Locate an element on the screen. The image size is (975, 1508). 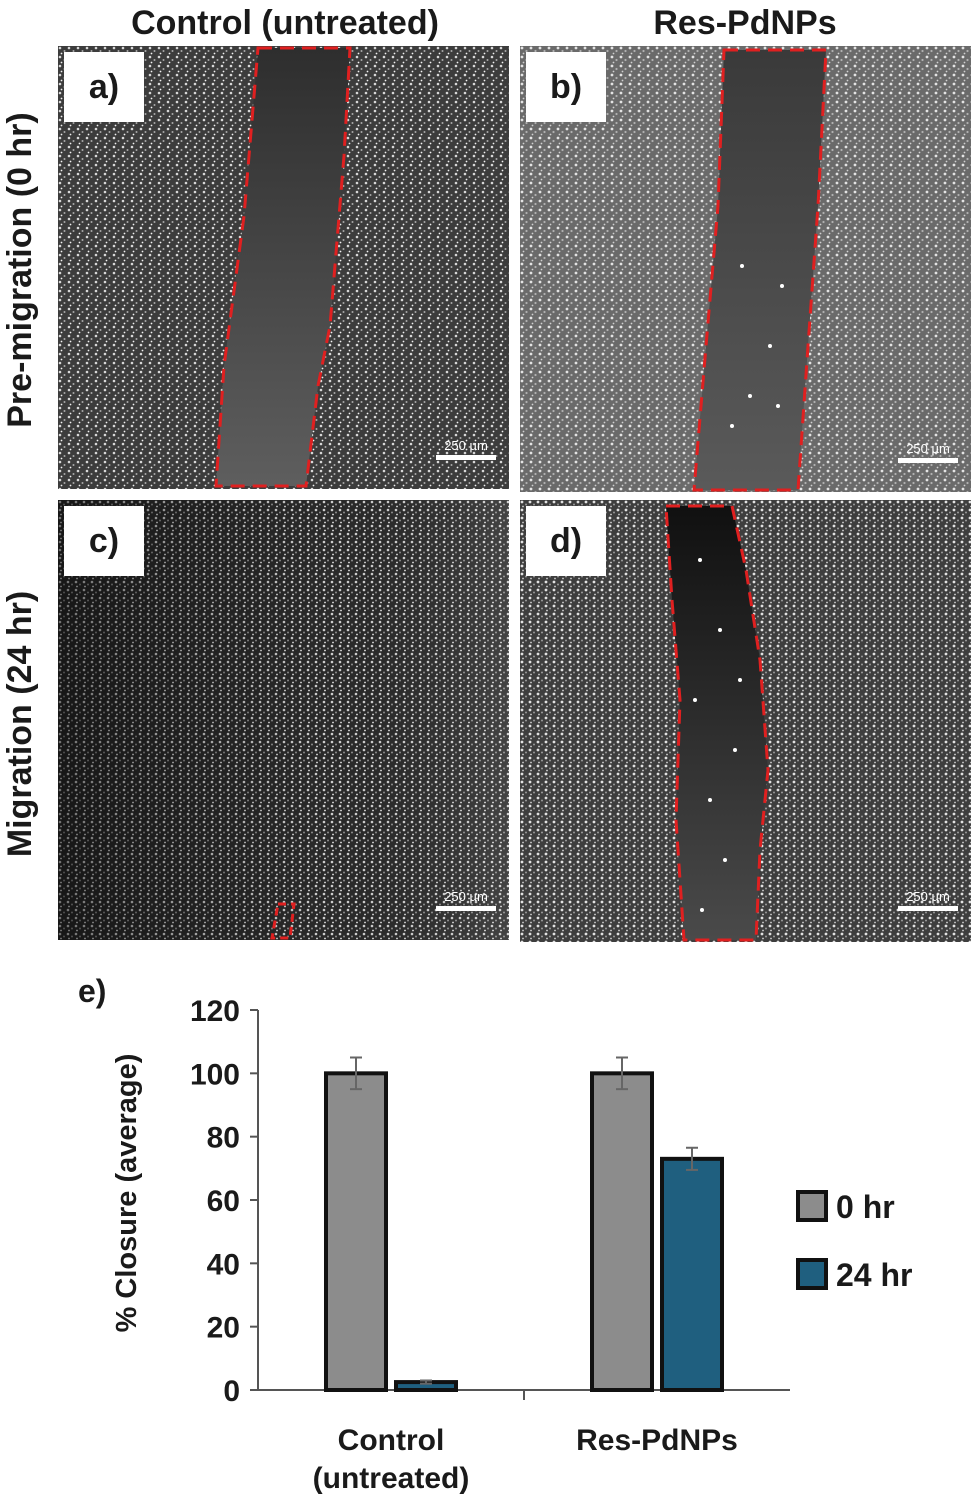
y-tick-label: 20 is located at coordinates (223, 1328).